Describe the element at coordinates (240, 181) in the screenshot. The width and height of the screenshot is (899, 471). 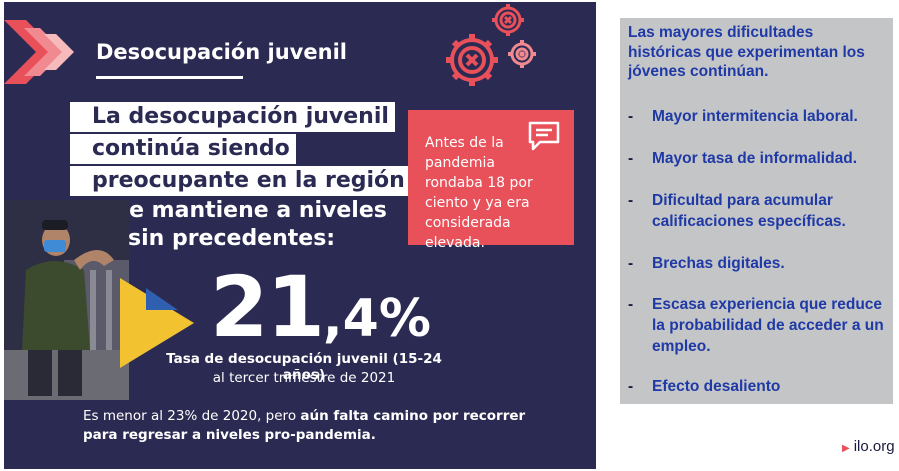
I see `headline-line-3: preocupante en la región` at that location.